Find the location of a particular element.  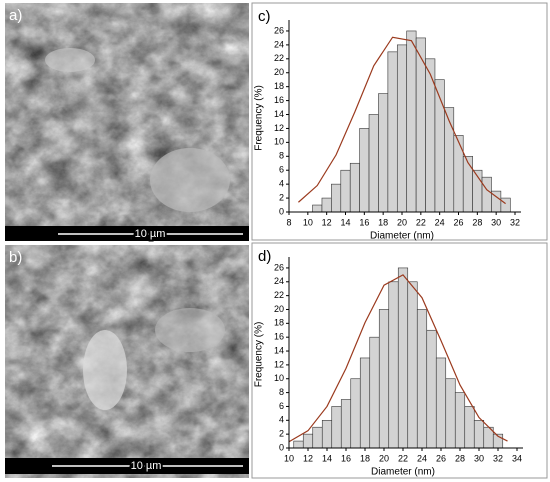

panel-label: d) is located at coordinates (264, 256).